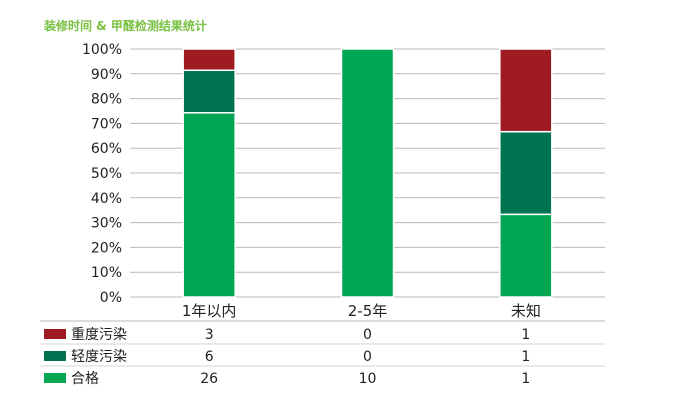 The height and width of the screenshot is (404, 680). I want to click on legend-label: 合格, so click(85, 379).